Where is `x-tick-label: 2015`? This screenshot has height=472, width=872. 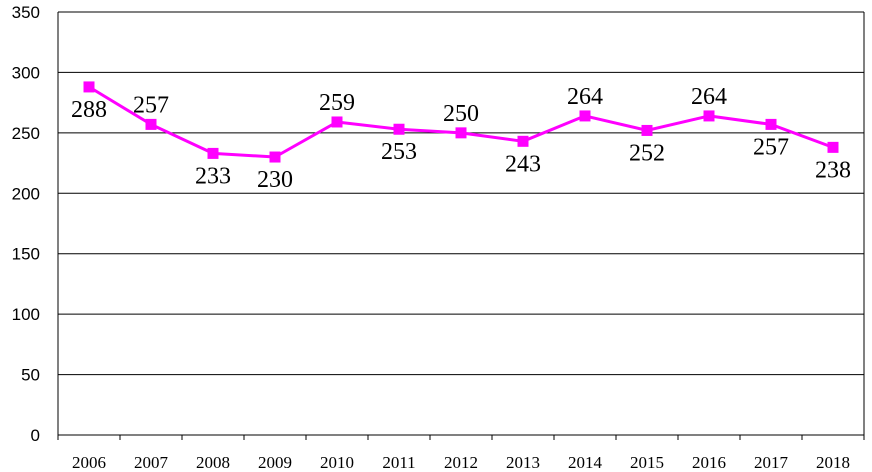 x-tick-label: 2015 is located at coordinates (647, 462).